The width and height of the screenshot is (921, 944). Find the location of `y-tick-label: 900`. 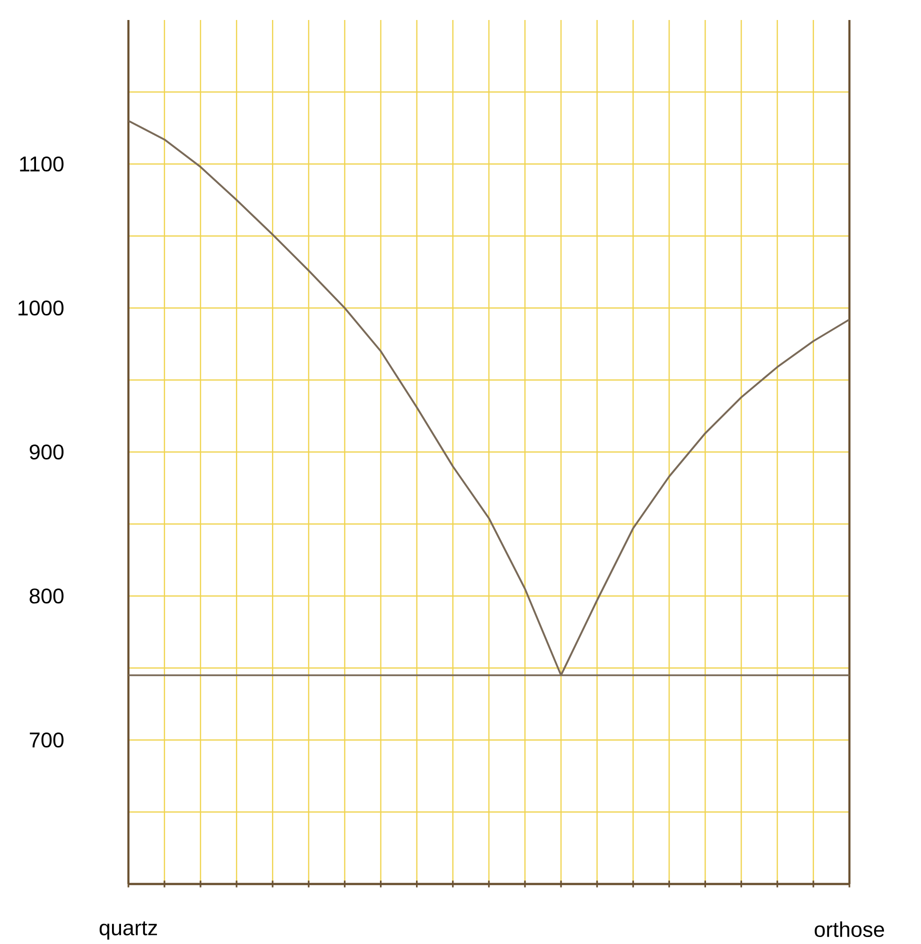

y-tick-label: 900 is located at coordinates (47, 452).